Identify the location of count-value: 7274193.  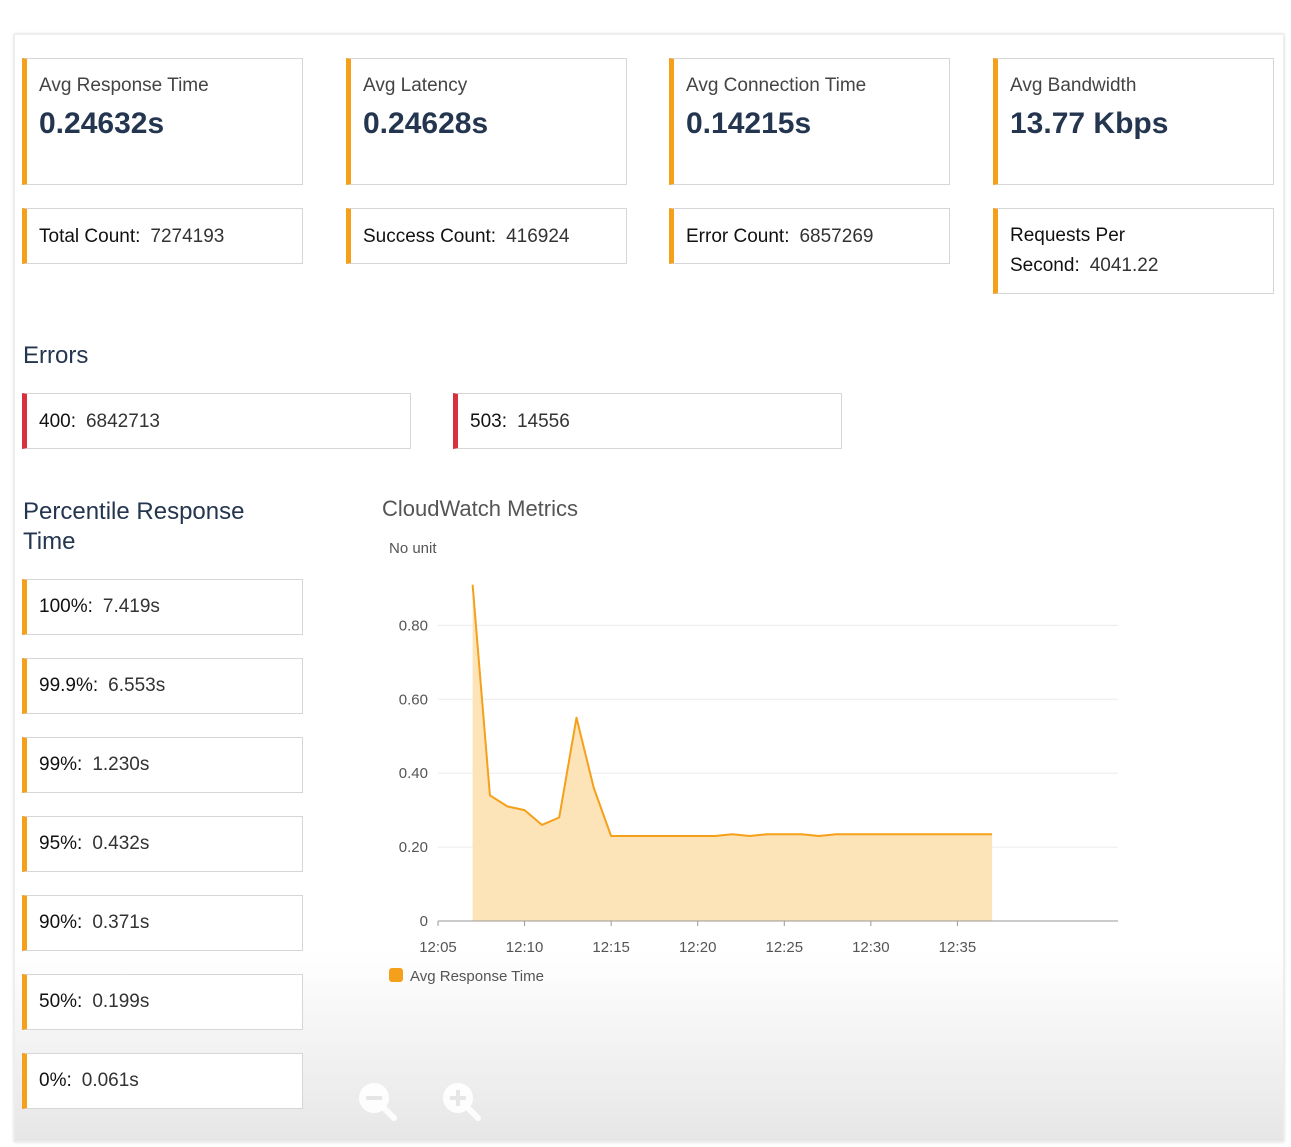
(187, 236).